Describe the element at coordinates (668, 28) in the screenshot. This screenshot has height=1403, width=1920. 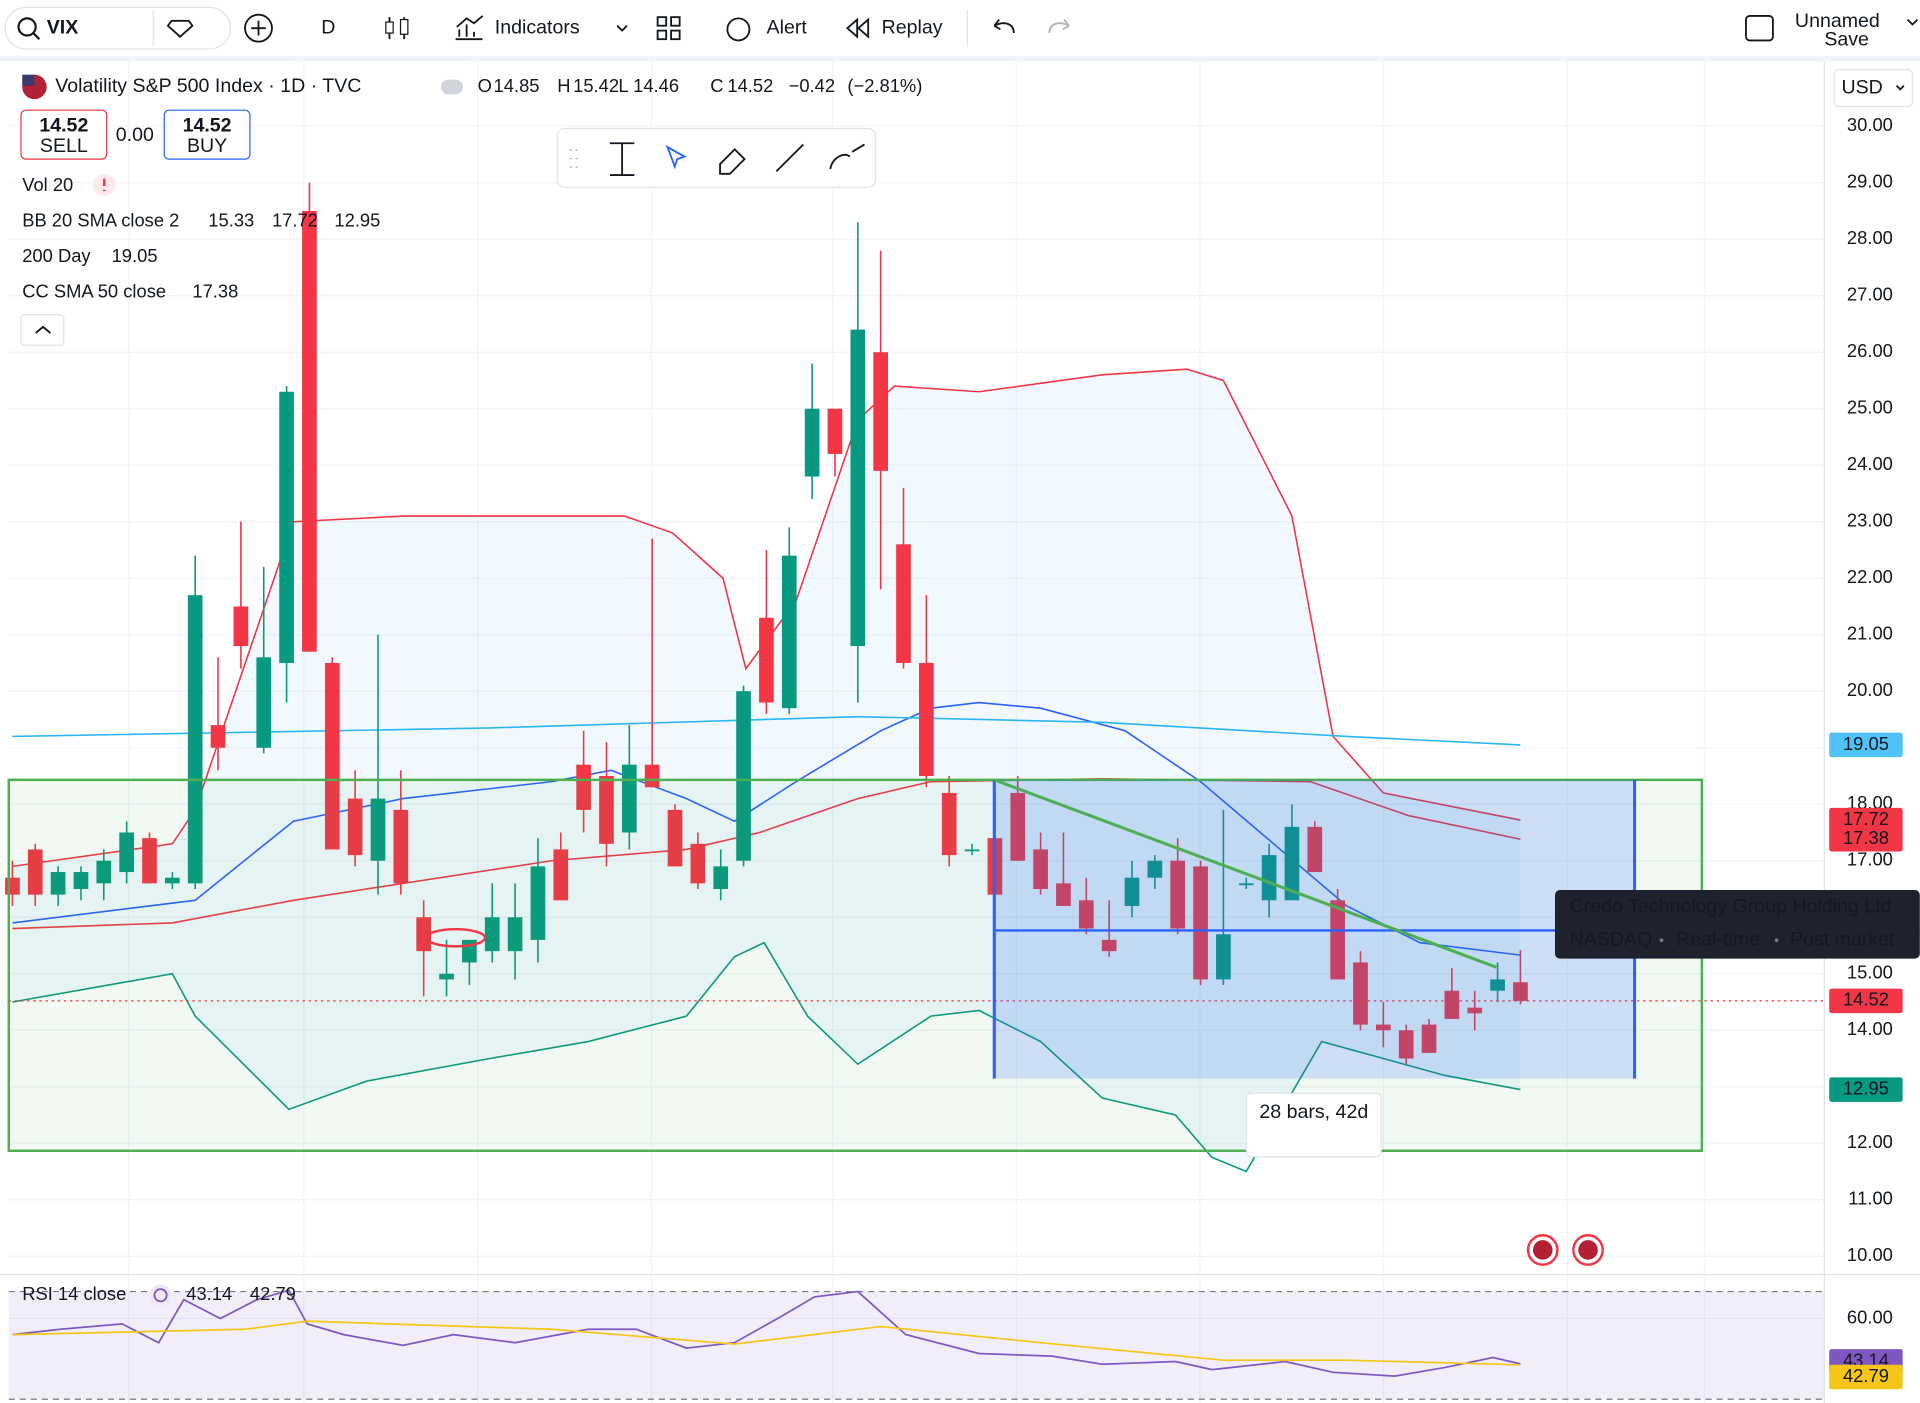
I see `templates-button` at that location.